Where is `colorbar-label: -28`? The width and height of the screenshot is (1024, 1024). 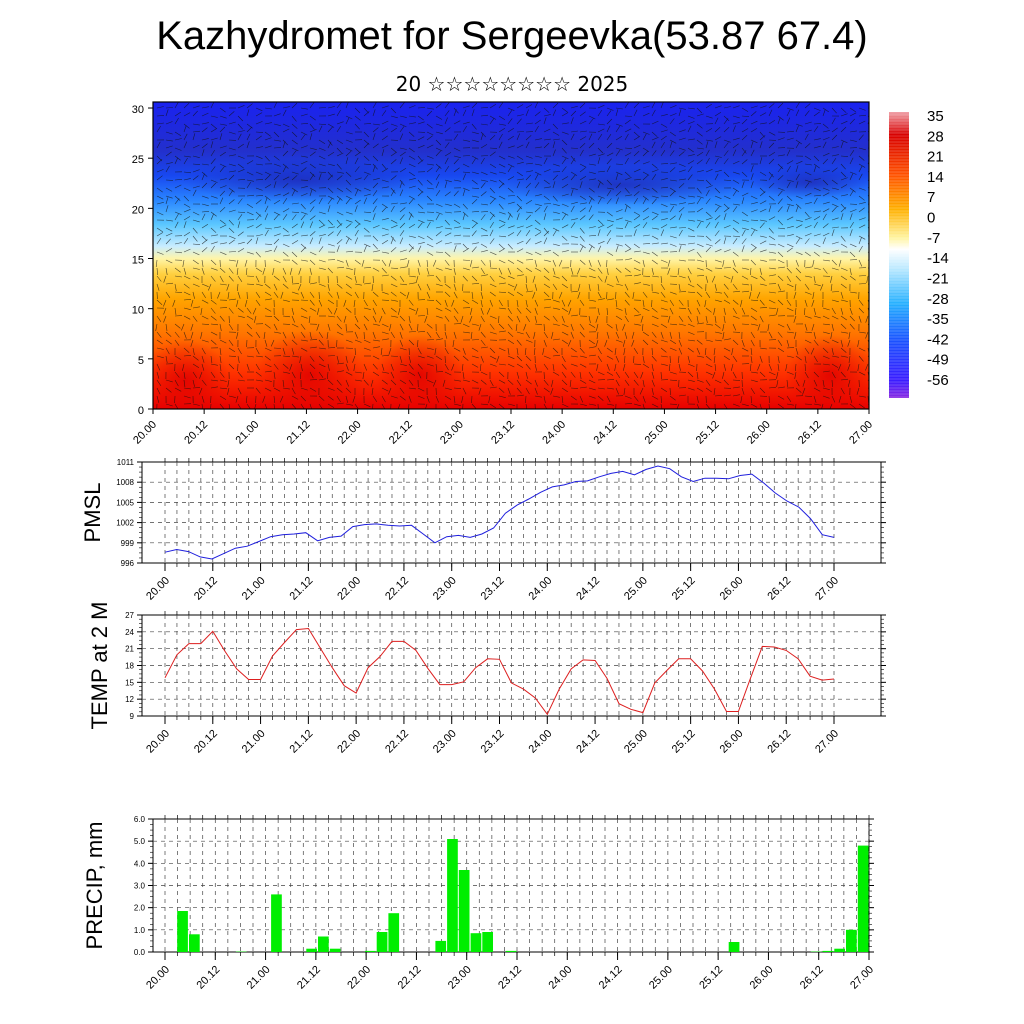
colorbar-label: -28 is located at coordinates (938, 299).